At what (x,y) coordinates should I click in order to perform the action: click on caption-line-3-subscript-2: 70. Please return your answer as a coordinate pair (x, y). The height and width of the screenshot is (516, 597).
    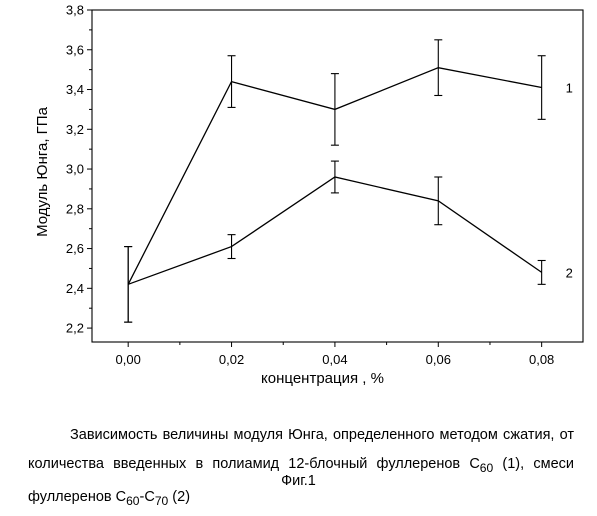
    Looking at the image, I should click on (161, 501).